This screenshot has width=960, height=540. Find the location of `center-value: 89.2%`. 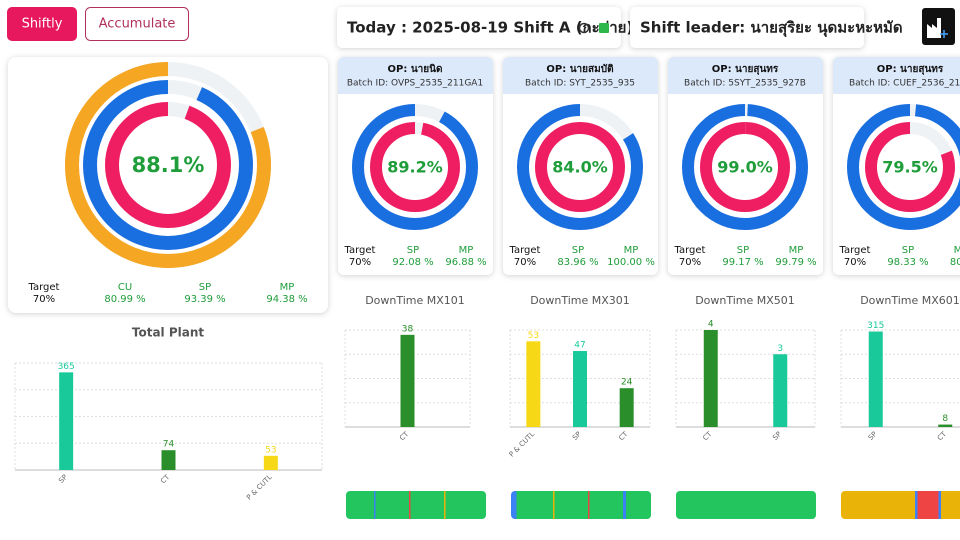

center-value: 89.2% is located at coordinates (415, 167).